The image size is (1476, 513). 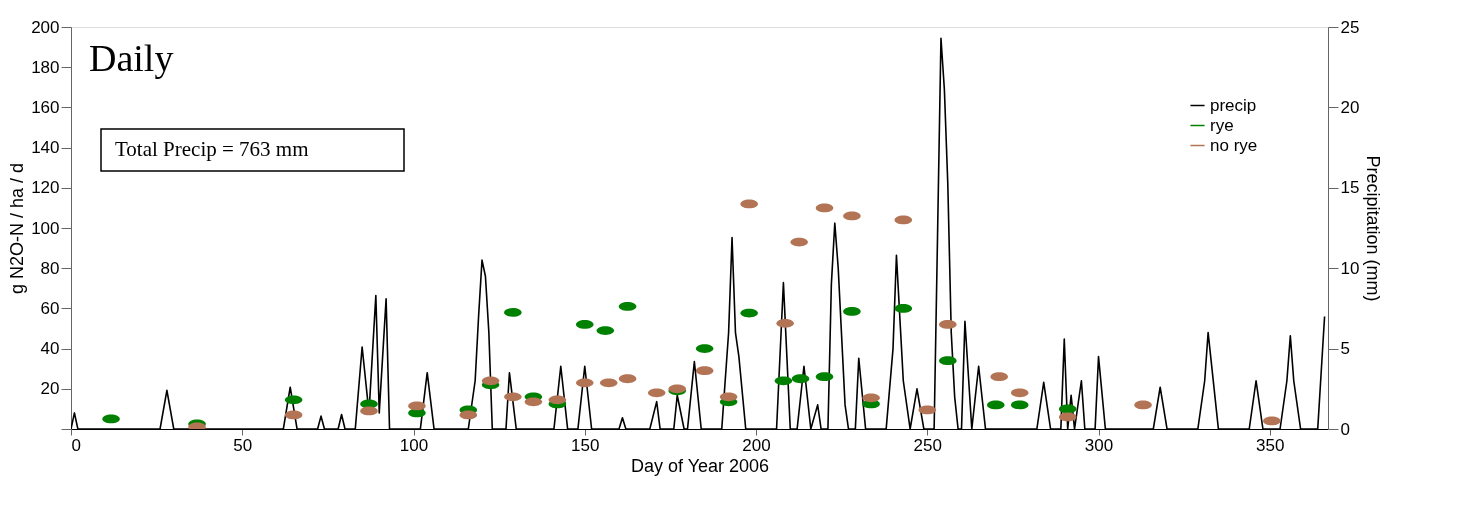 What do you see at coordinates (45, 228) in the screenshot?
I see `y-tick-label: 100` at bounding box center [45, 228].